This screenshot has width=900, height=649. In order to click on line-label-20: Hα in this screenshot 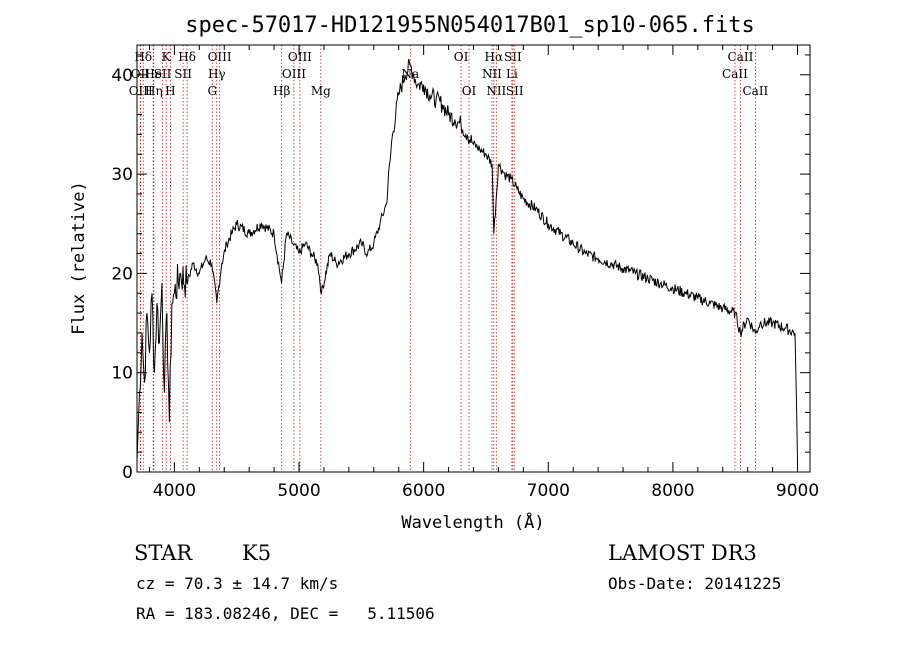, I will do `click(494, 57)`.